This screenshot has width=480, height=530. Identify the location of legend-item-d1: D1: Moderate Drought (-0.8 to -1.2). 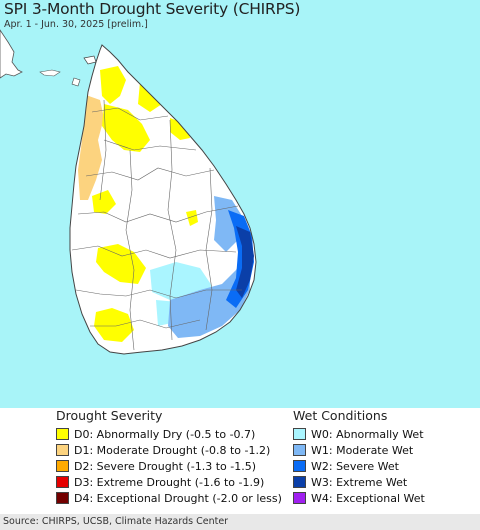
(169, 450).